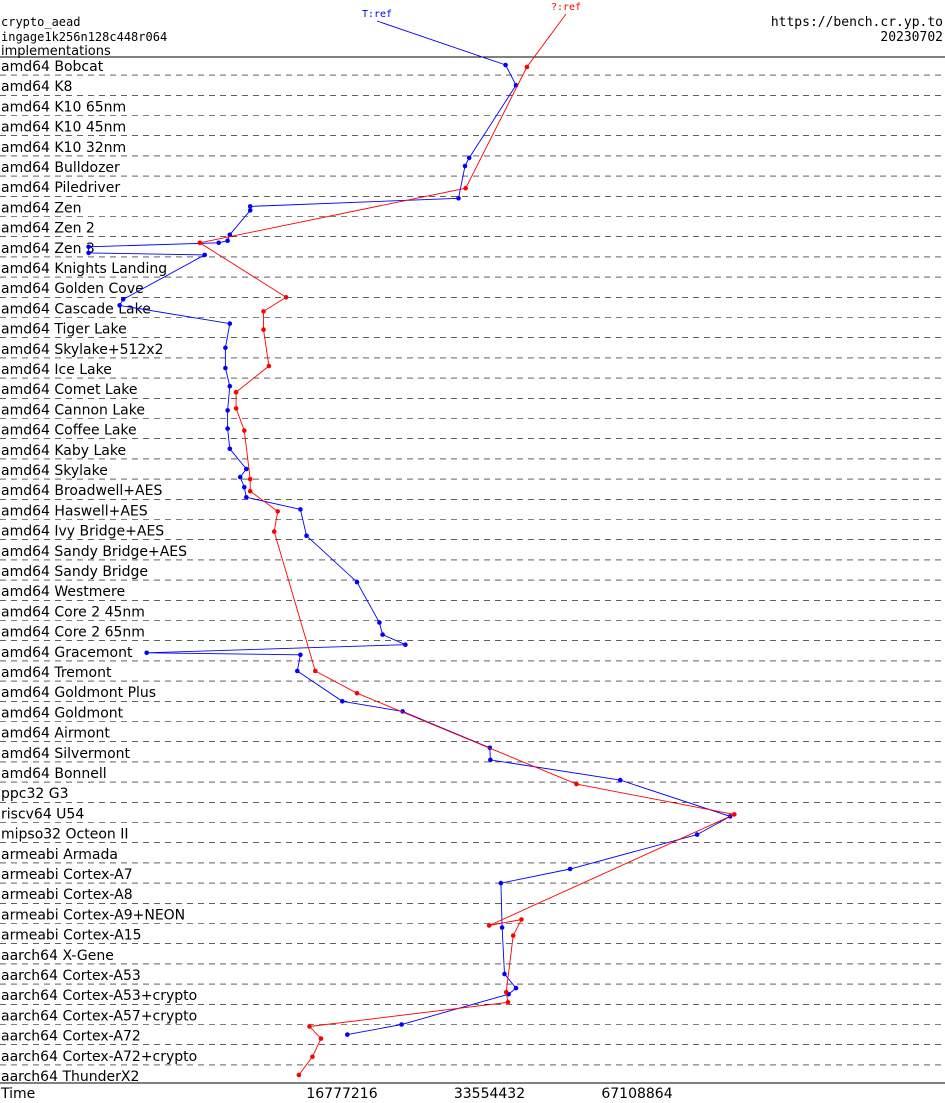 The width and height of the screenshot is (945, 1103). What do you see at coordinates (72, 289) in the screenshot?
I see `category-label: amd64 Golden Cove` at bounding box center [72, 289].